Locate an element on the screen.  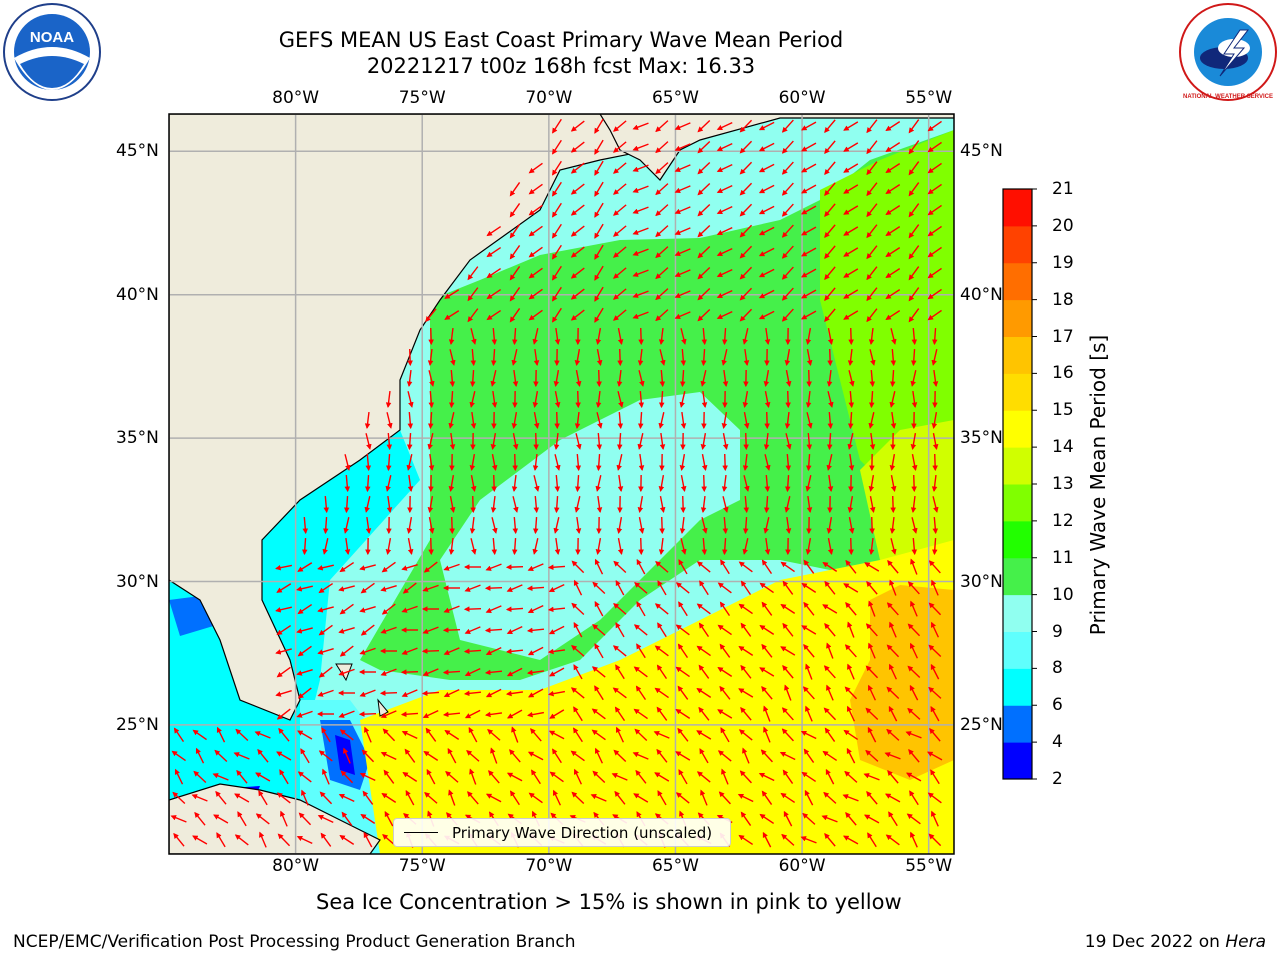
period-4s-region is located at coordinates (345, 755).